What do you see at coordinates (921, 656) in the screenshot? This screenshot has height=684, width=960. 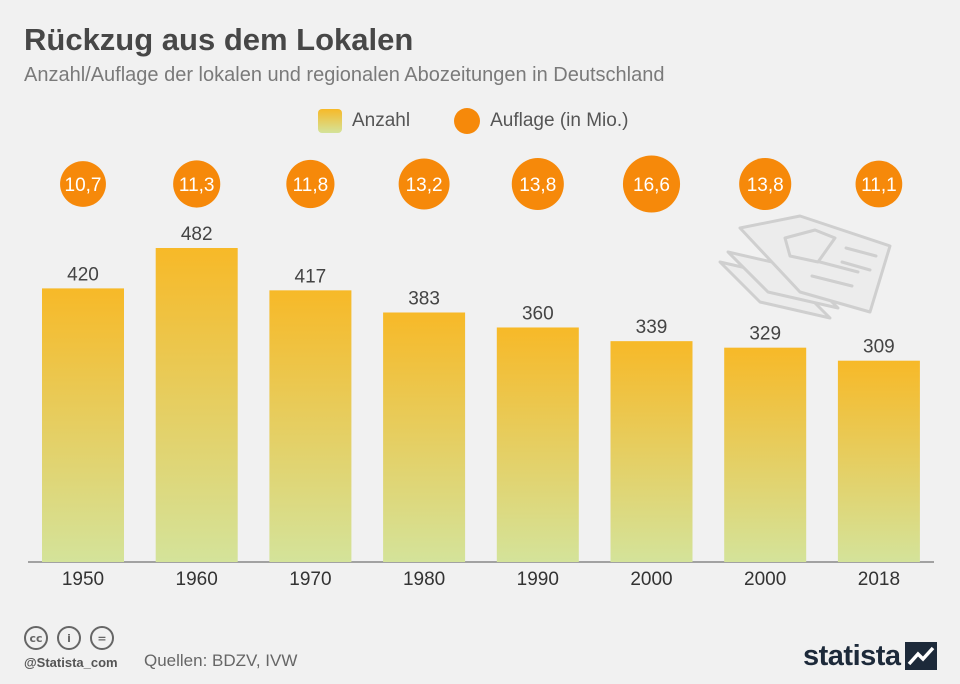 I see `statista-logo-icon` at bounding box center [921, 656].